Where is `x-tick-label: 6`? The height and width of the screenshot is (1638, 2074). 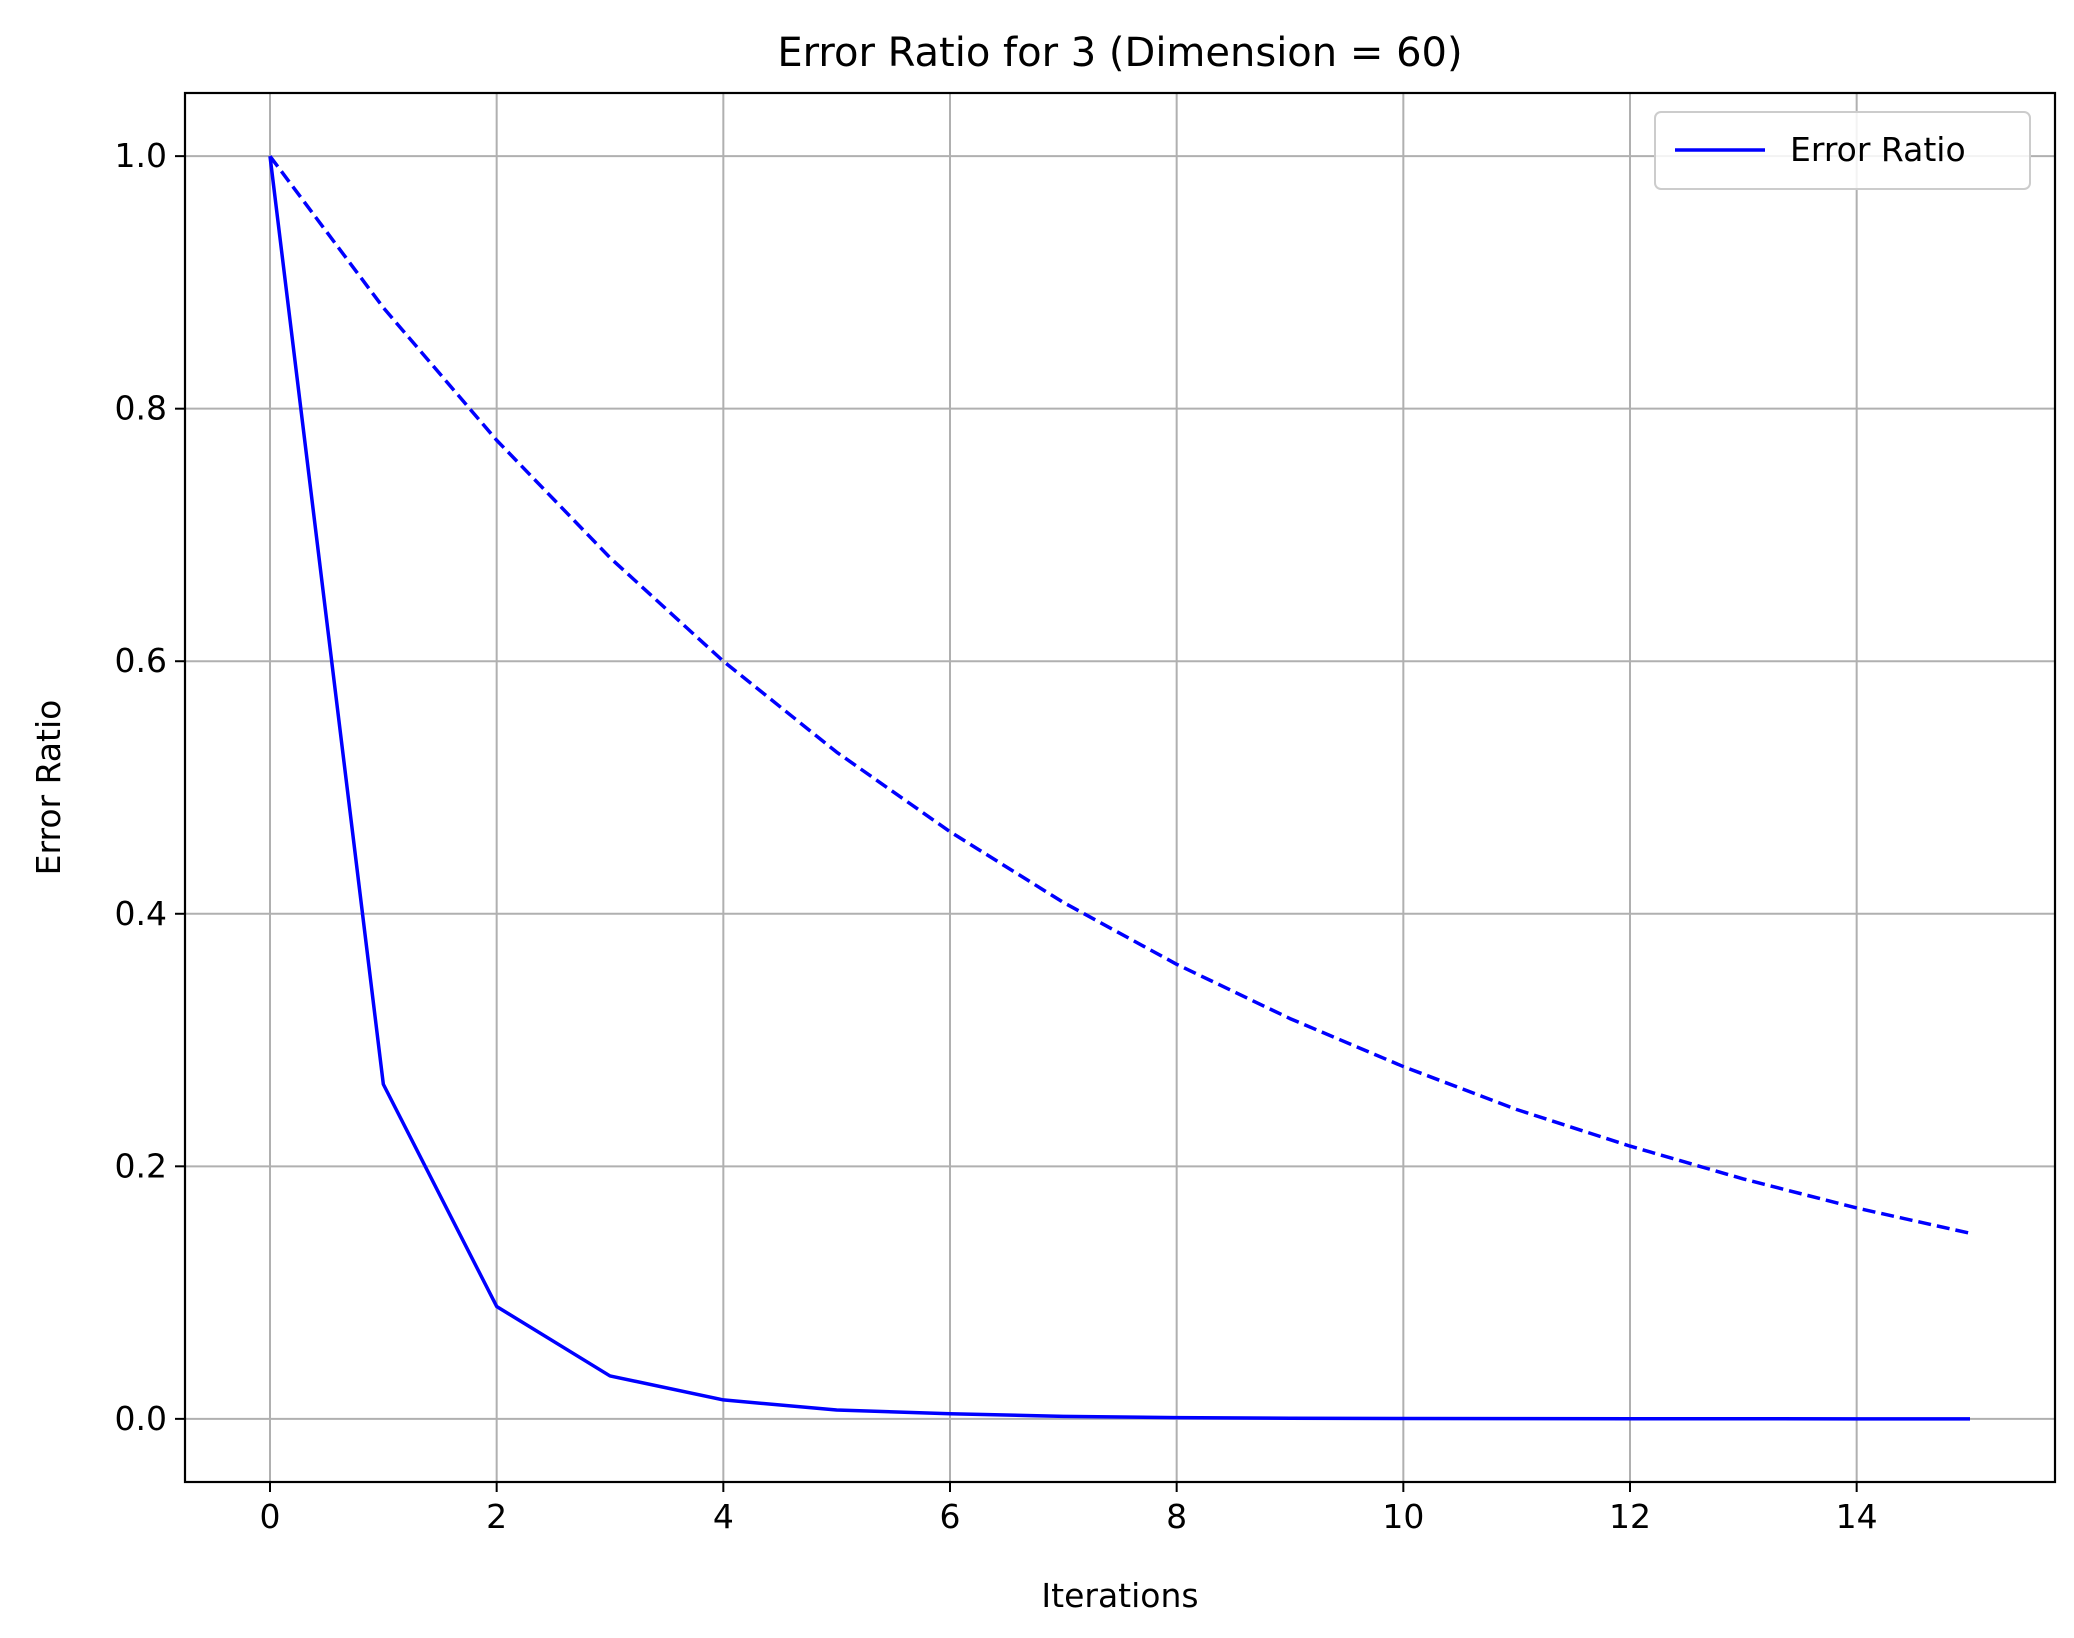
x-tick-label: 6 is located at coordinates (950, 1516).